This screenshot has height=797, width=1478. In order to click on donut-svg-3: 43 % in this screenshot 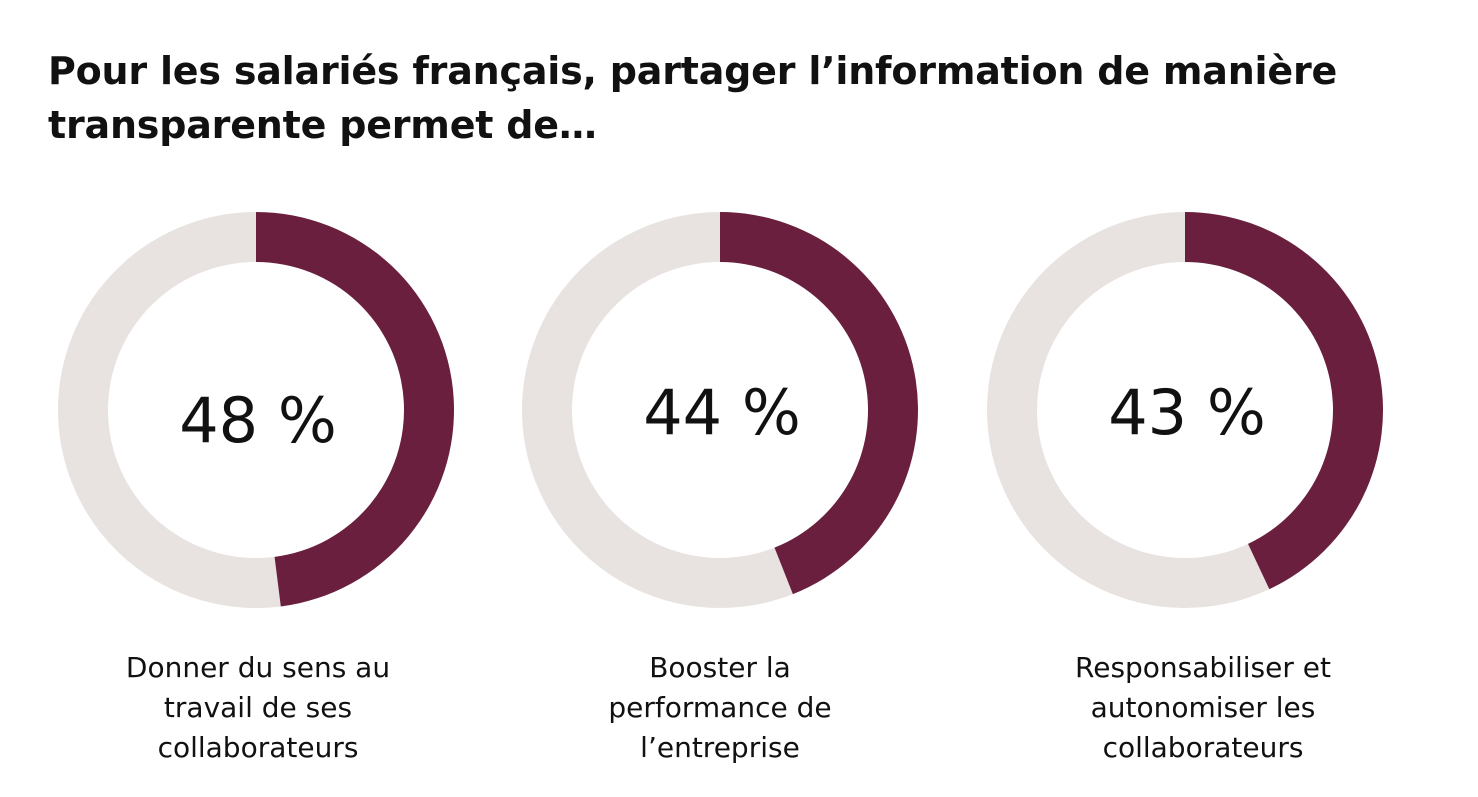, I will do `click(1185, 409)`.